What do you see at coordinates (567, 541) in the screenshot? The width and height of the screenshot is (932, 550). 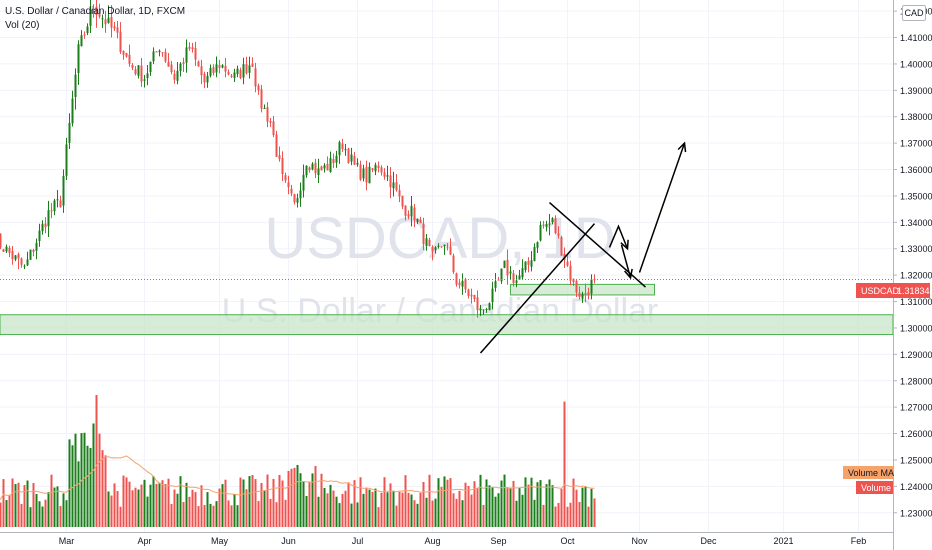 I see `time-label-7: Oct` at bounding box center [567, 541].